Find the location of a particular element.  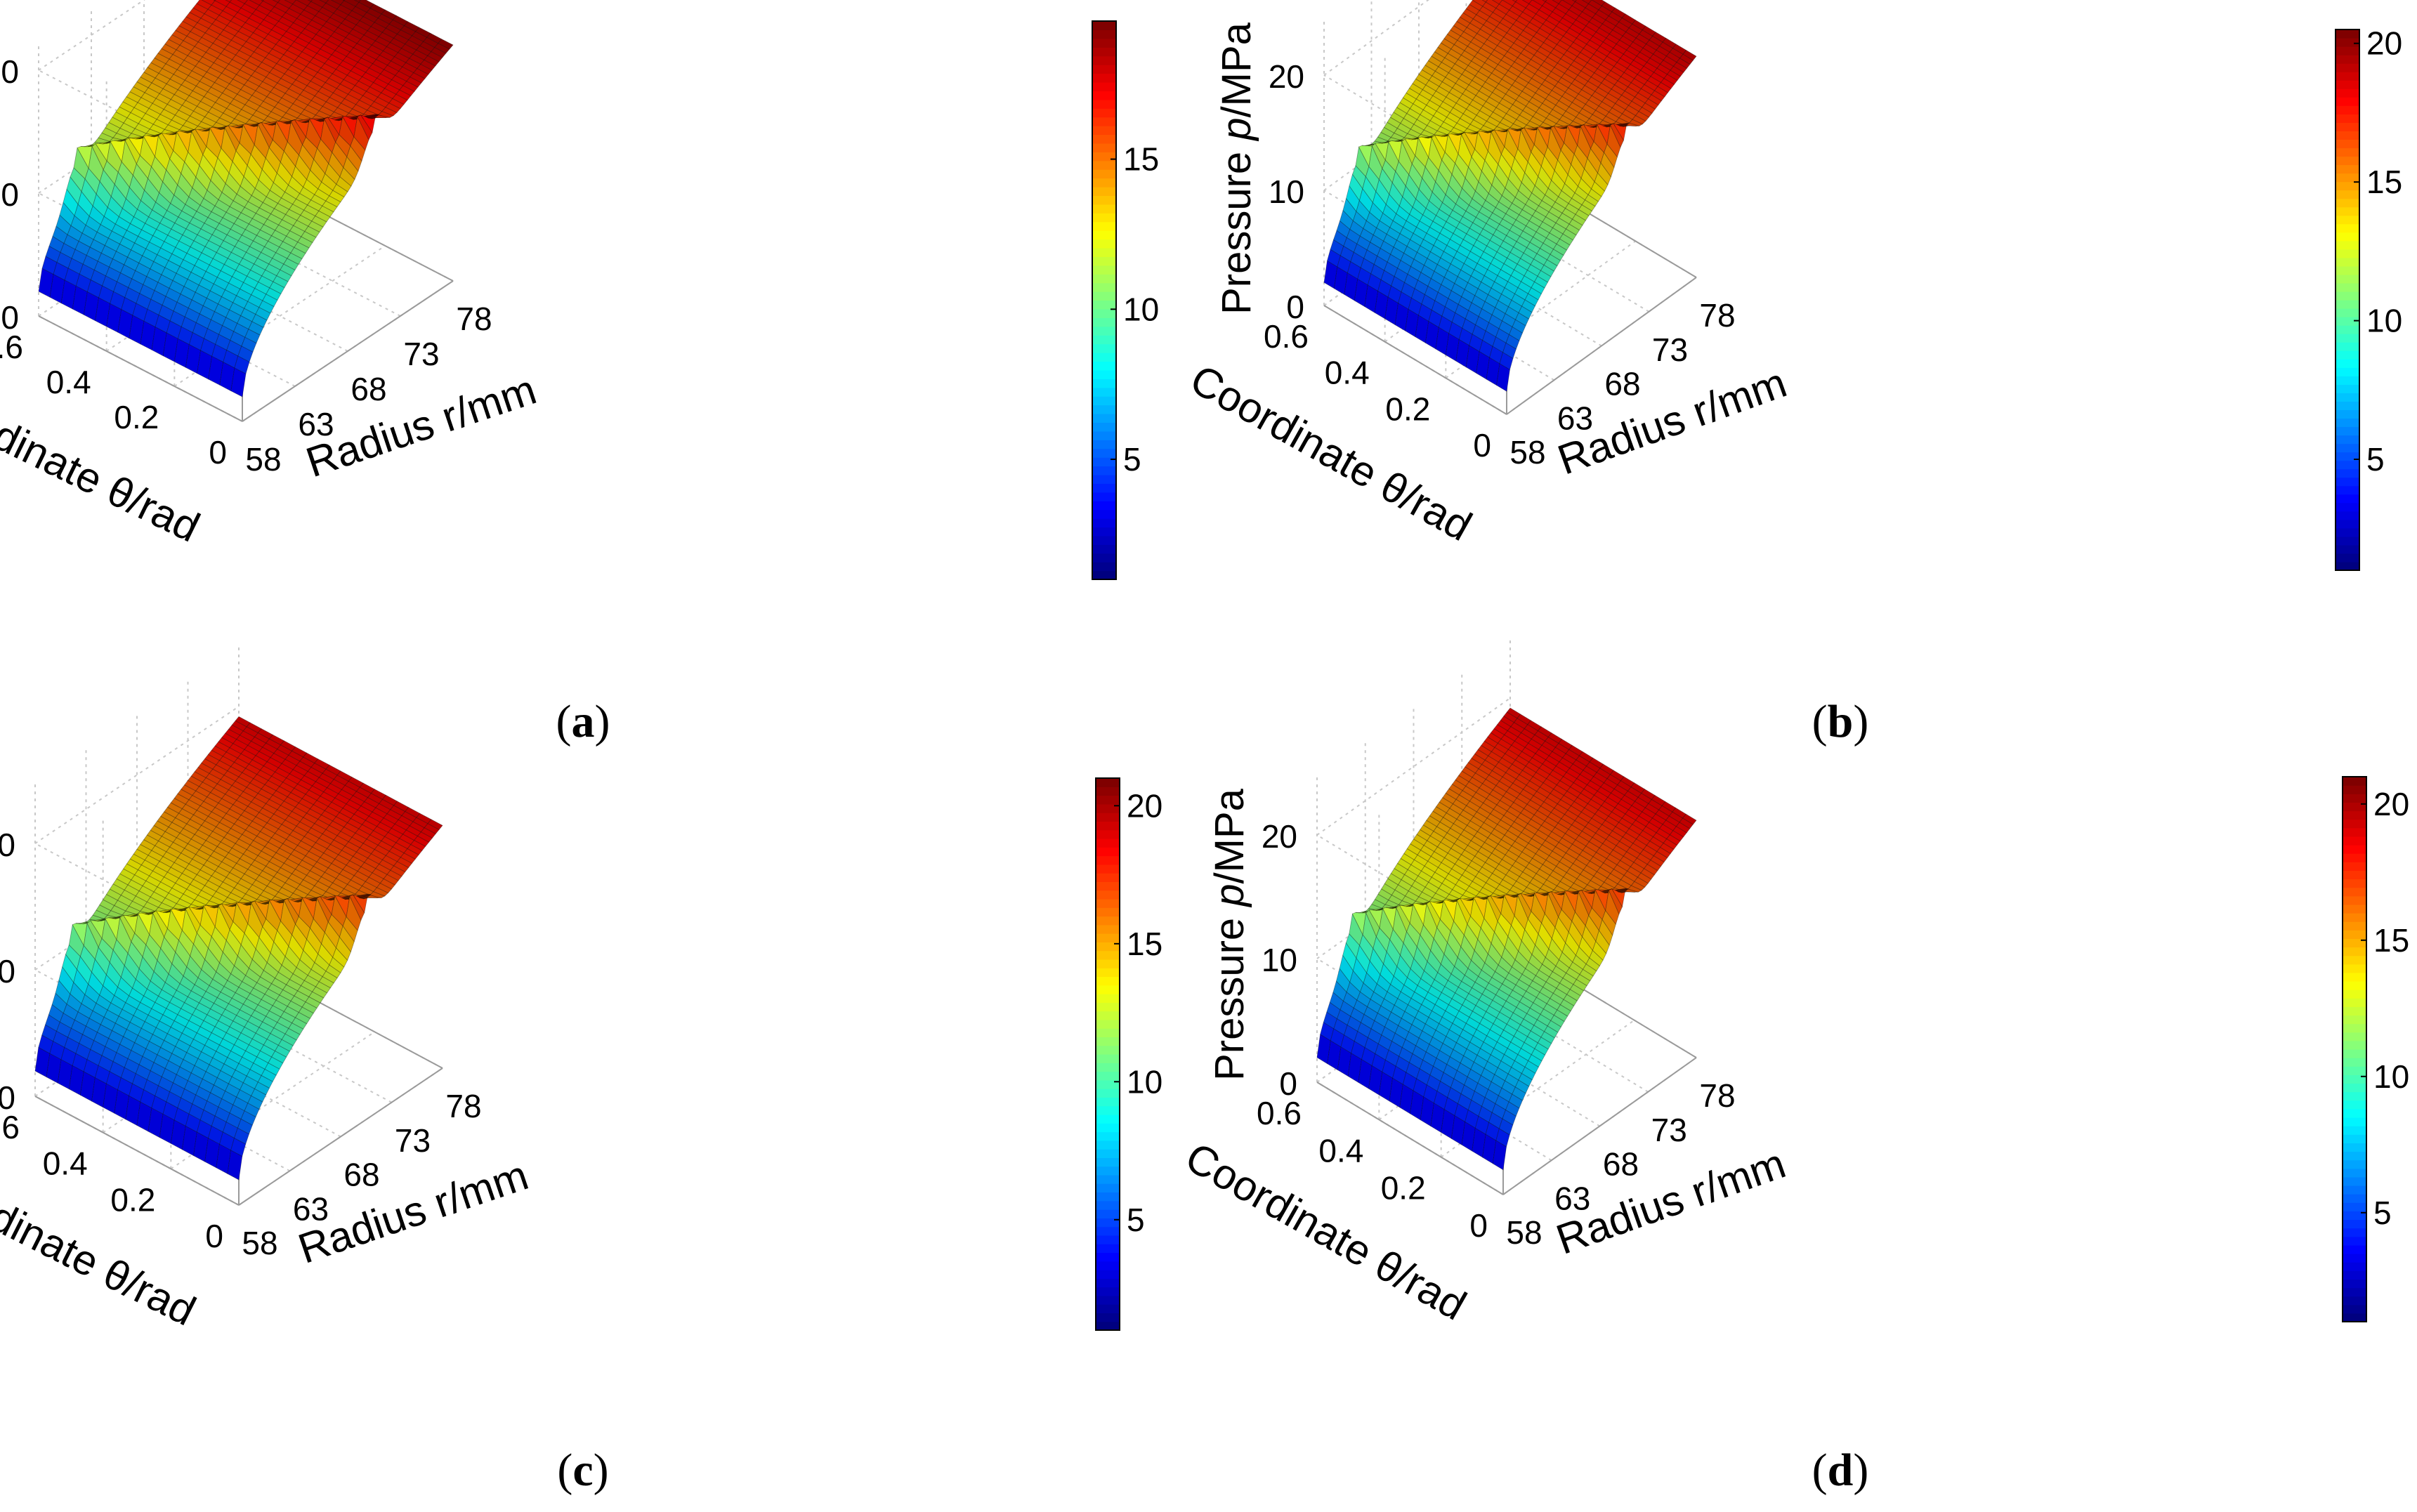

y-axis-title: Coordinate θ/rad is located at coordinates (101, 1243).